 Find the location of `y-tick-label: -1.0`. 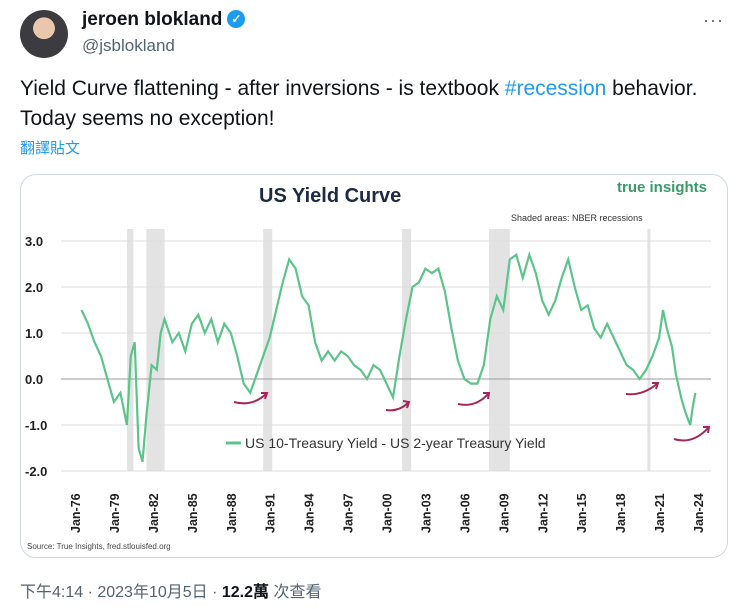

y-tick-label: -1.0 is located at coordinates (36, 425).